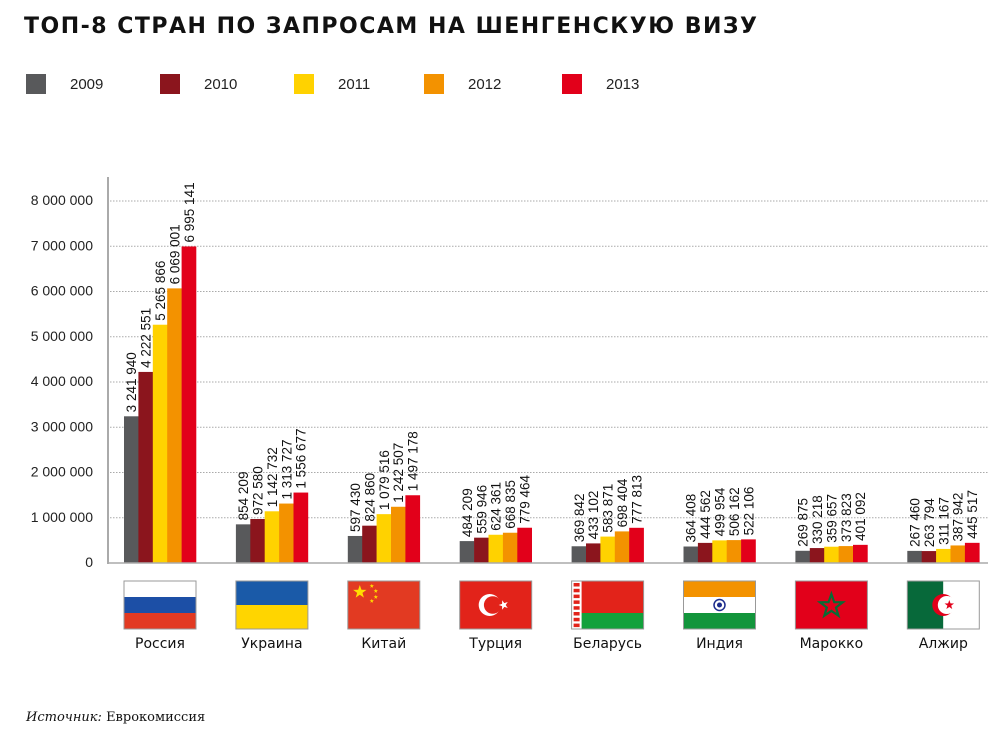 This screenshot has height=743, width=1000. What do you see at coordinates (720, 511) in the screenshot?
I see `data-label: 499 954` at bounding box center [720, 511].